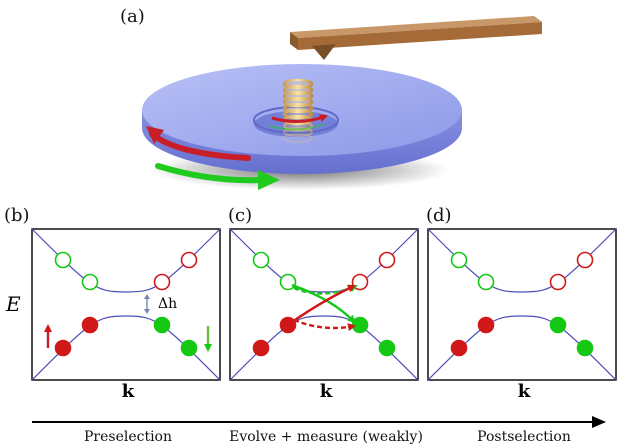 This screenshot has width=618, height=447. What do you see at coordinates (240, 215) in the screenshot?
I see `panel-label-c: (c)` at bounding box center [240, 215].